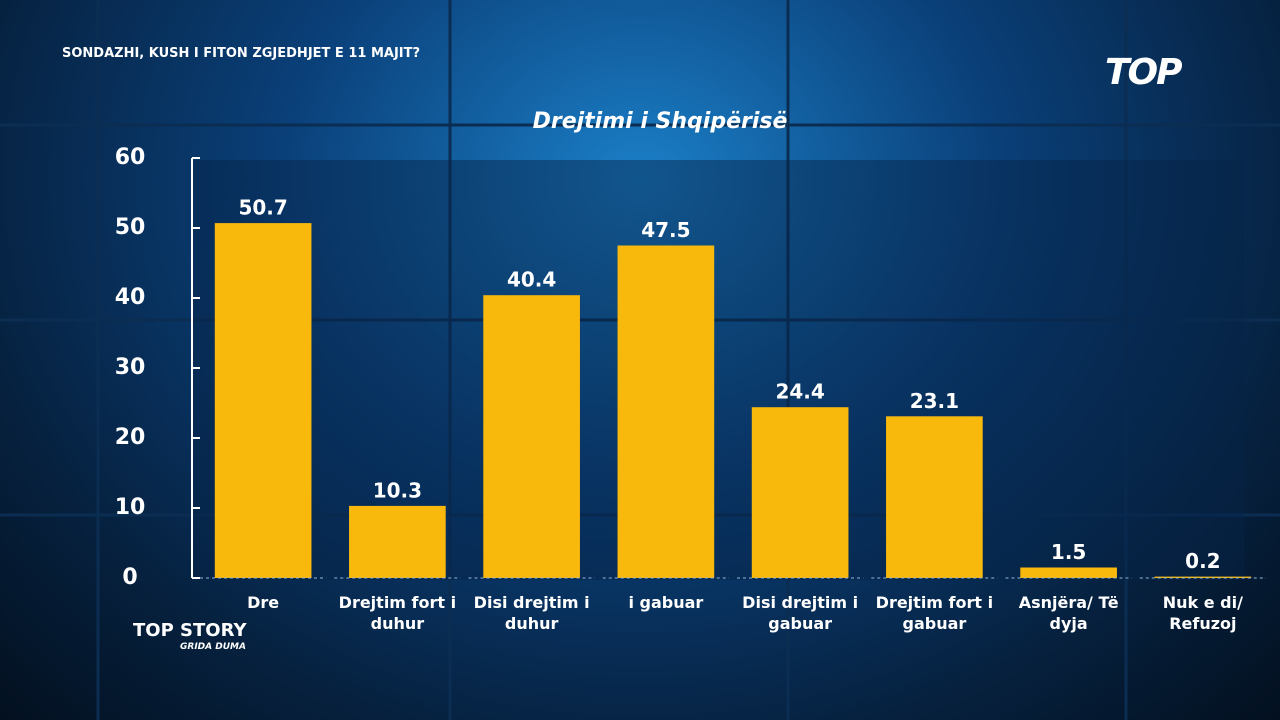 The height and width of the screenshot is (720, 1280). I want to click on value-label: 50.7, so click(262, 208).